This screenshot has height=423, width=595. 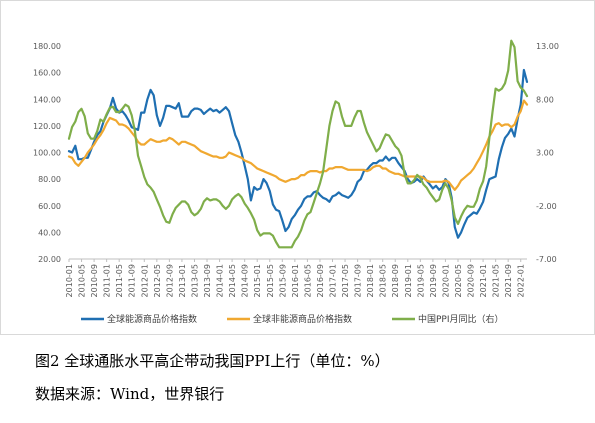 What do you see at coordinates (546, 259) in the screenshot?
I see `y-right-tick-label: -7.00` at bounding box center [546, 259].